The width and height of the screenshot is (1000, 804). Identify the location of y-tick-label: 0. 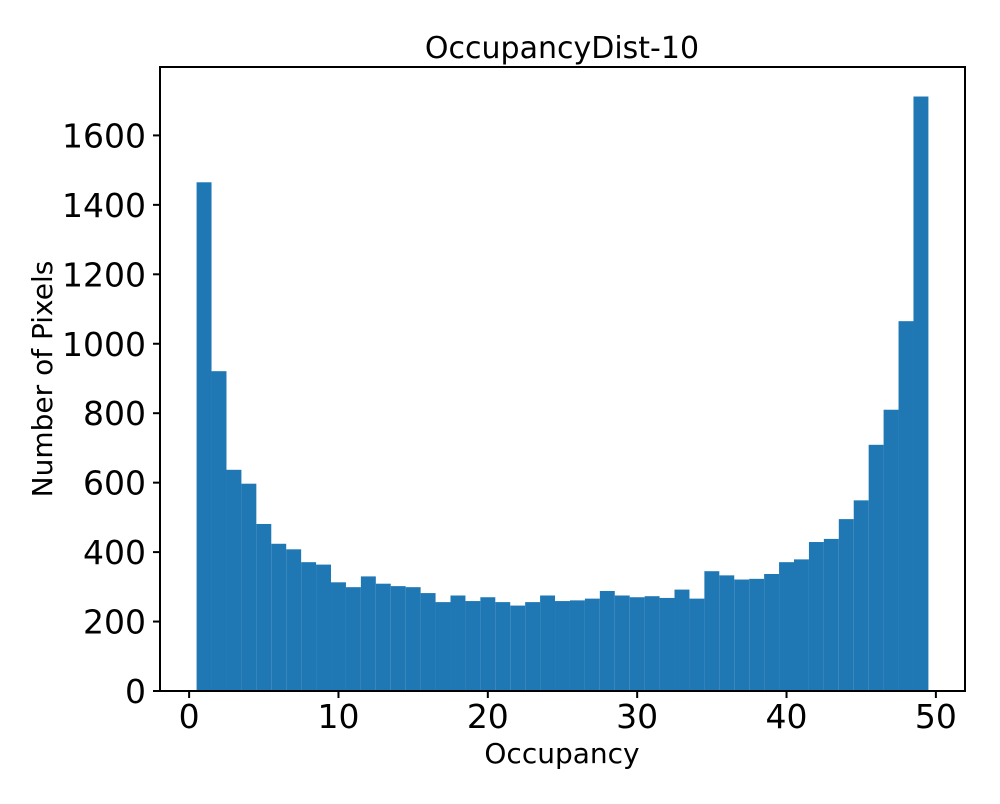
(135, 691).